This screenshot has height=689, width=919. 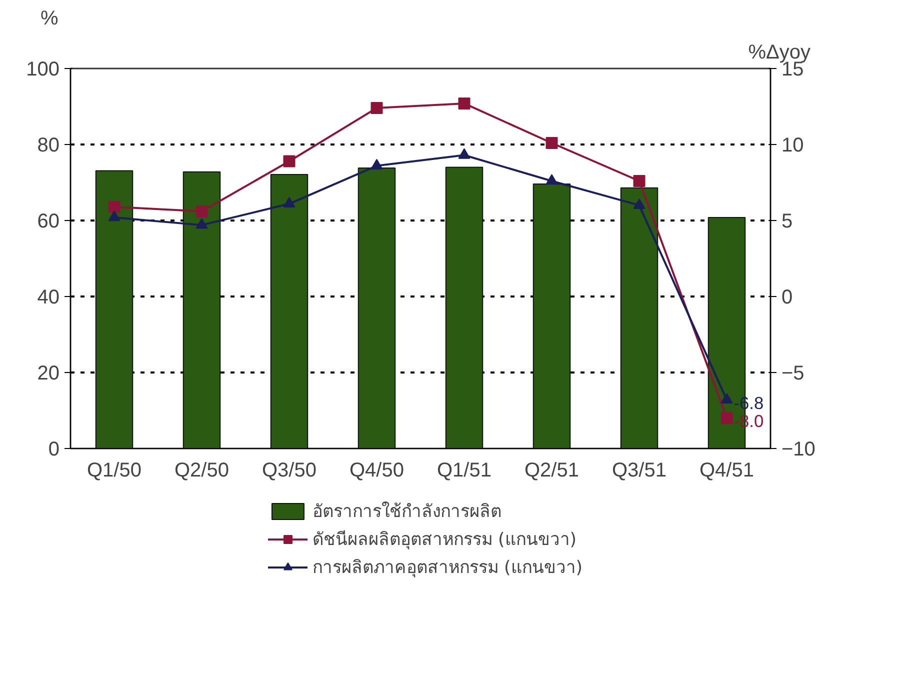 I want to click on x-tick-label: Q4/50, so click(x=377, y=471).